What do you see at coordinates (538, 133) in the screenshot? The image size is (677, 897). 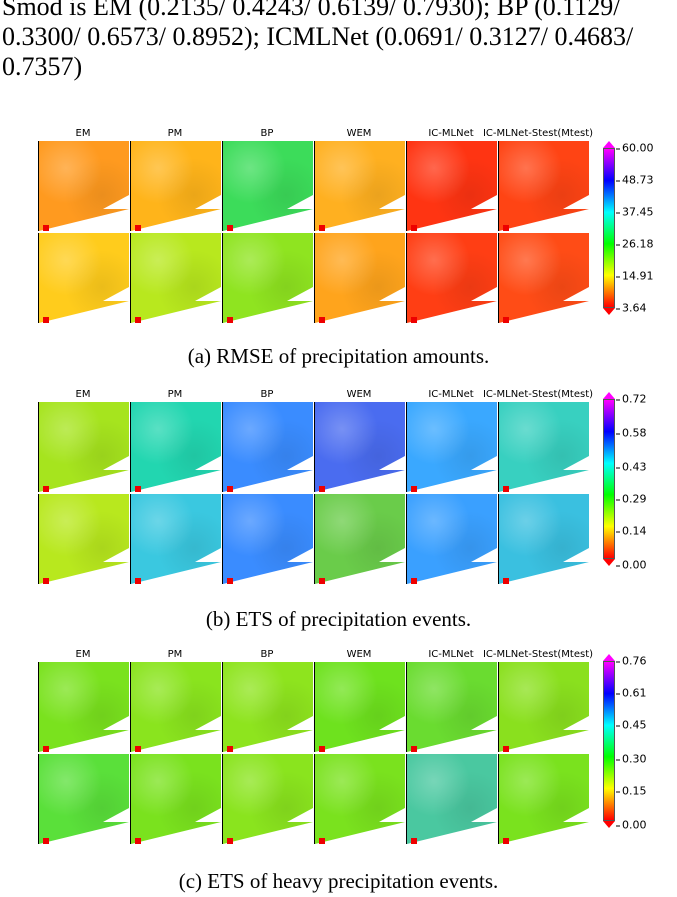 I see `column-title-ic-mlnet-stest: IC-MLNet-Stest(Mtest)` at bounding box center [538, 133].